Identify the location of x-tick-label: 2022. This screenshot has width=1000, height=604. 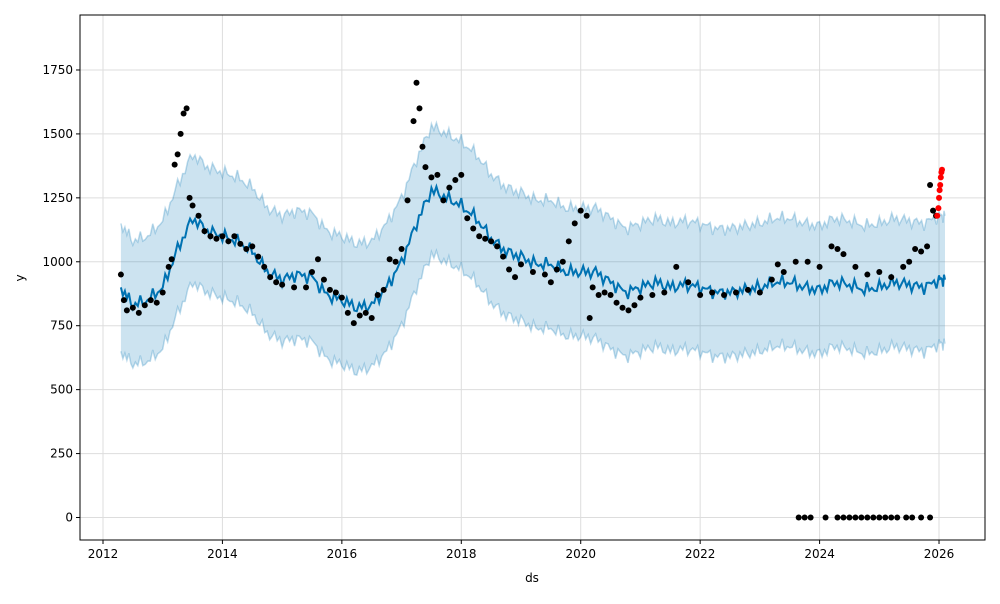
(700, 554).